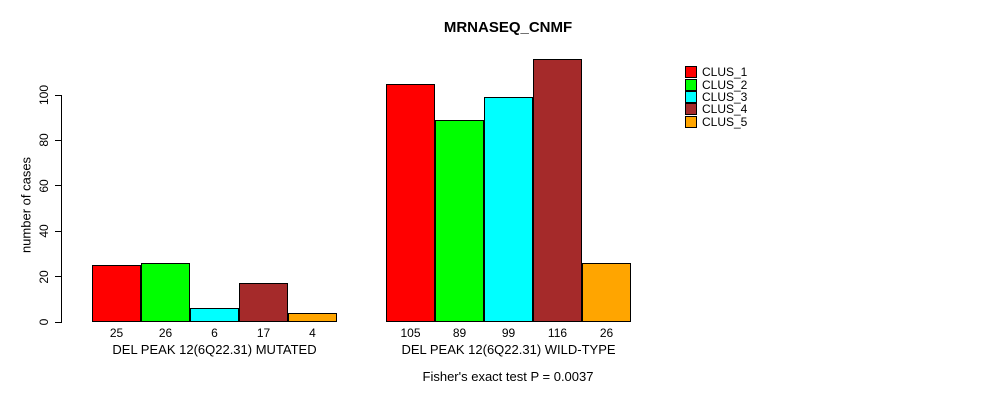  What do you see at coordinates (725, 109) in the screenshot?
I see `legend-label: CLUS_4` at bounding box center [725, 109].